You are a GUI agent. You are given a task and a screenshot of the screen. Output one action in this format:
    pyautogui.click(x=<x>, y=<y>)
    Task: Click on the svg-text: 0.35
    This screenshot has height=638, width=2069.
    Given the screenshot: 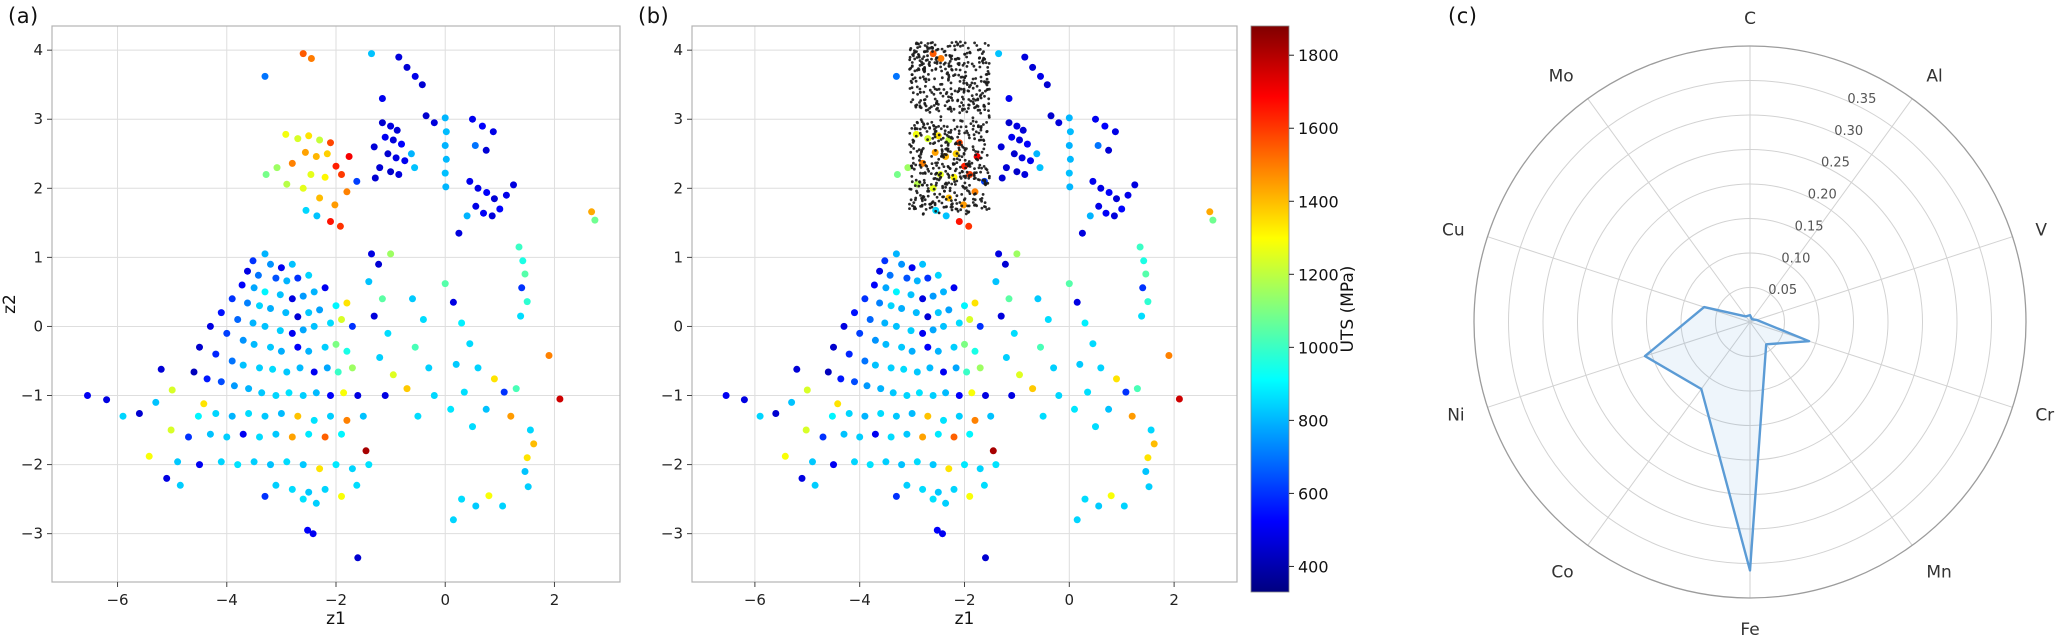 What is the action you would take?
    pyautogui.click(x=1861, y=99)
    